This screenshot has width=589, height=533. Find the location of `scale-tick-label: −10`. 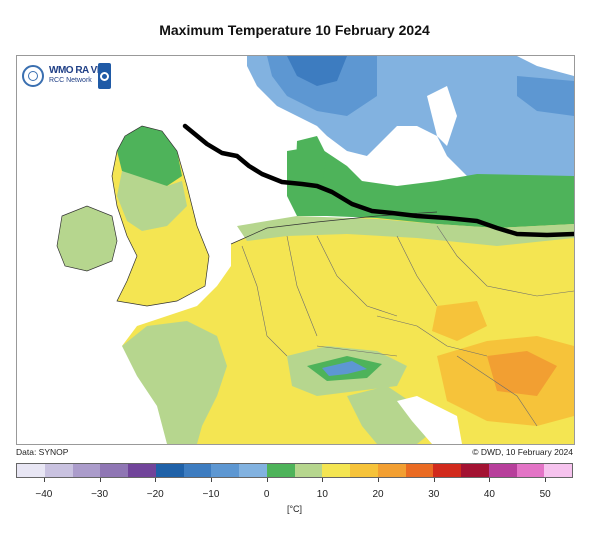

scale-tick-label: −10 is located at coordinates (211, 494).